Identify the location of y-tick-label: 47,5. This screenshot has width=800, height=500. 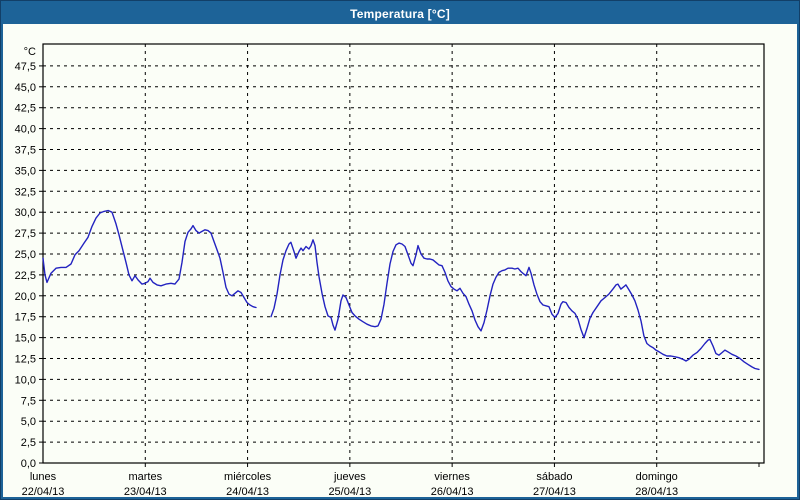
(25, 67).